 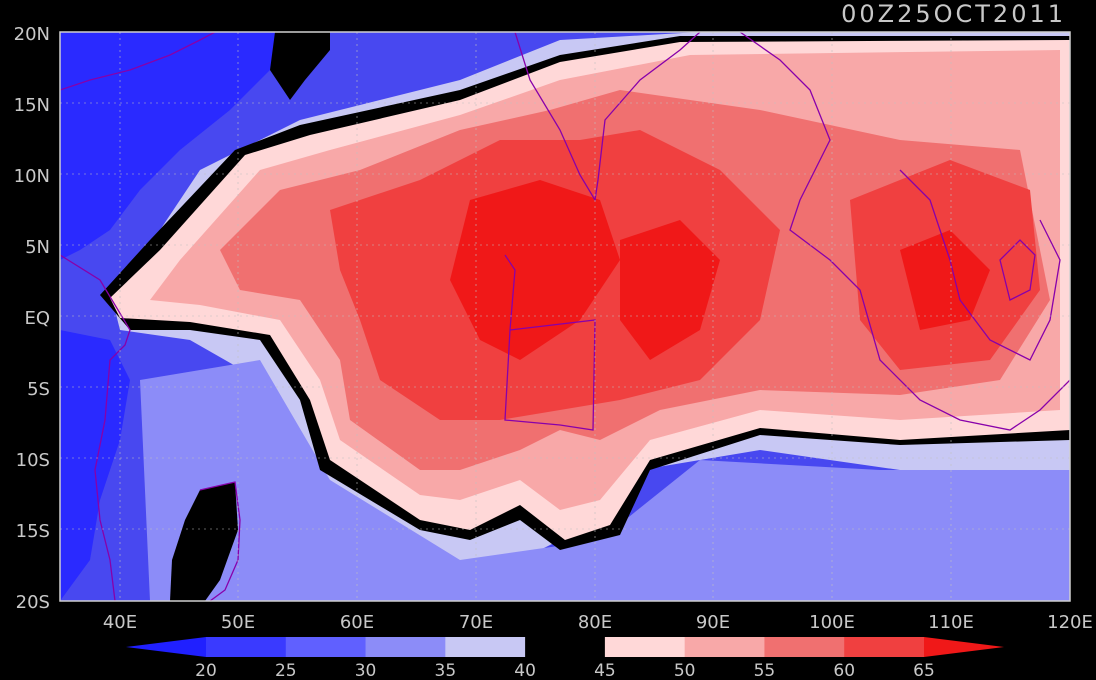 I want to click on contour-low-north, so click(x=170, y=146).